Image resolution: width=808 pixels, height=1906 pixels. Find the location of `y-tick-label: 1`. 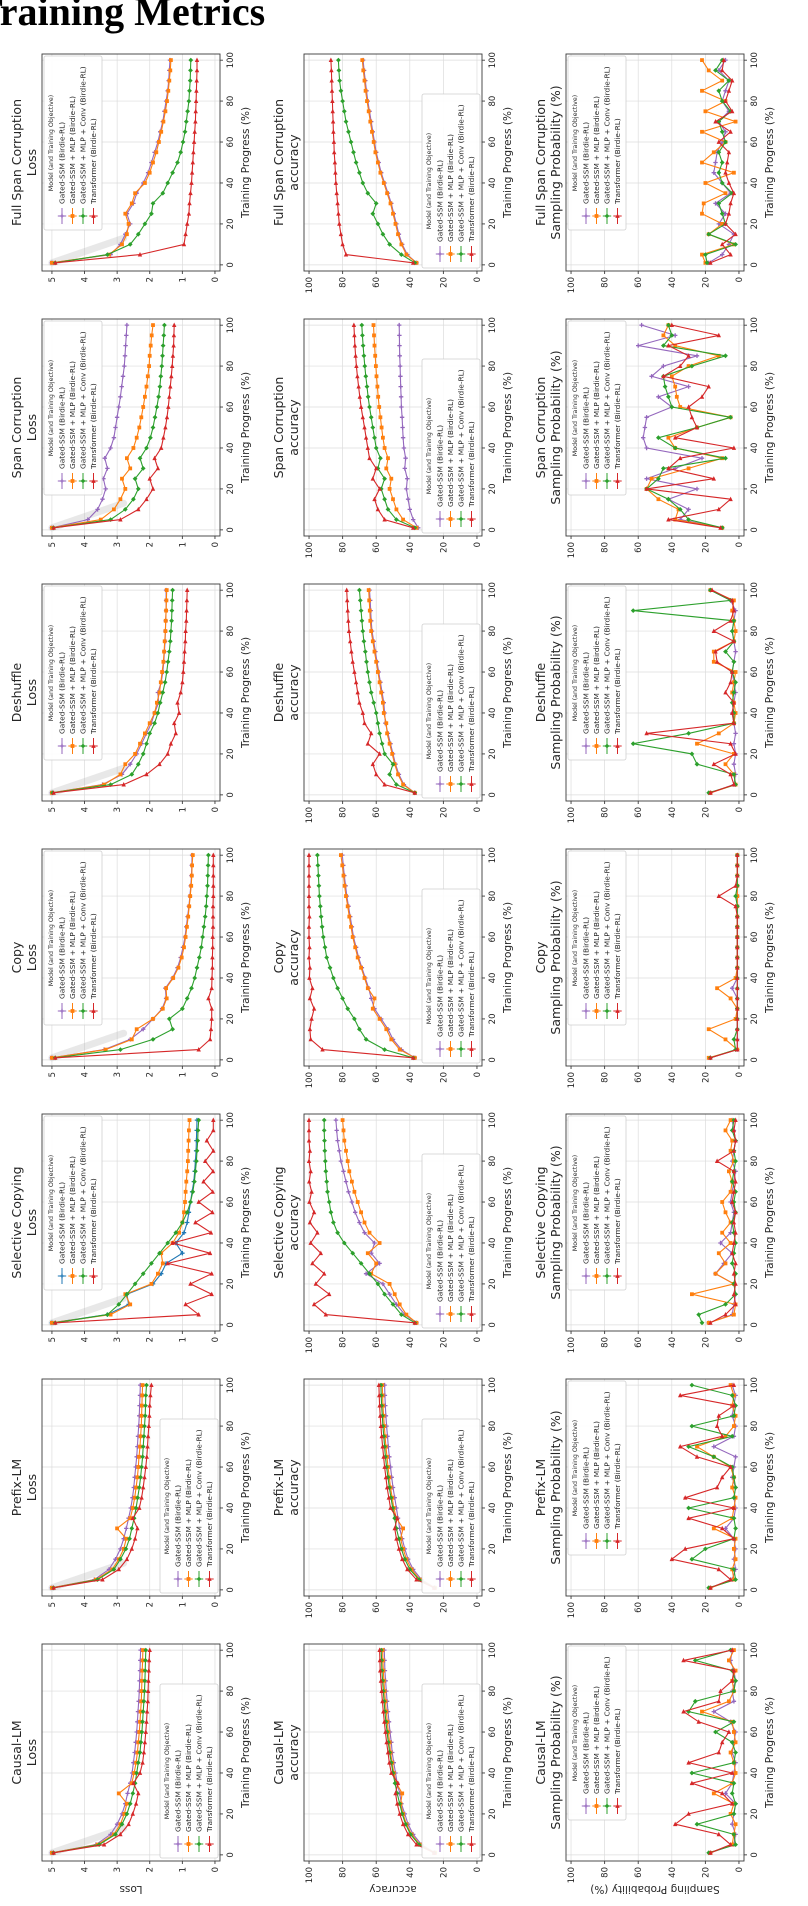

y-tick-label: 1 is located at coordinates (183, 1604).